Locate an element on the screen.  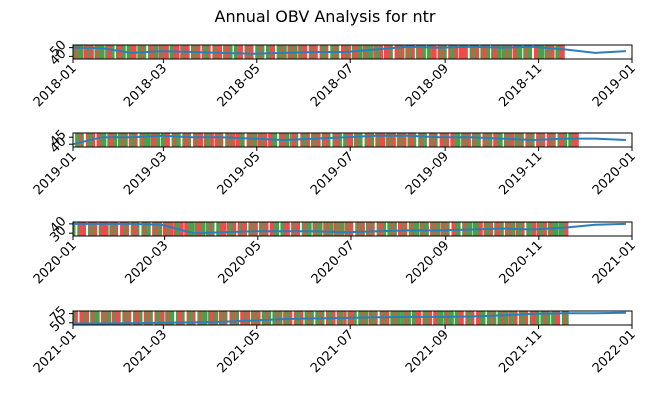
x-tick-label: 2020-11 is located at coordinates (521, 262).